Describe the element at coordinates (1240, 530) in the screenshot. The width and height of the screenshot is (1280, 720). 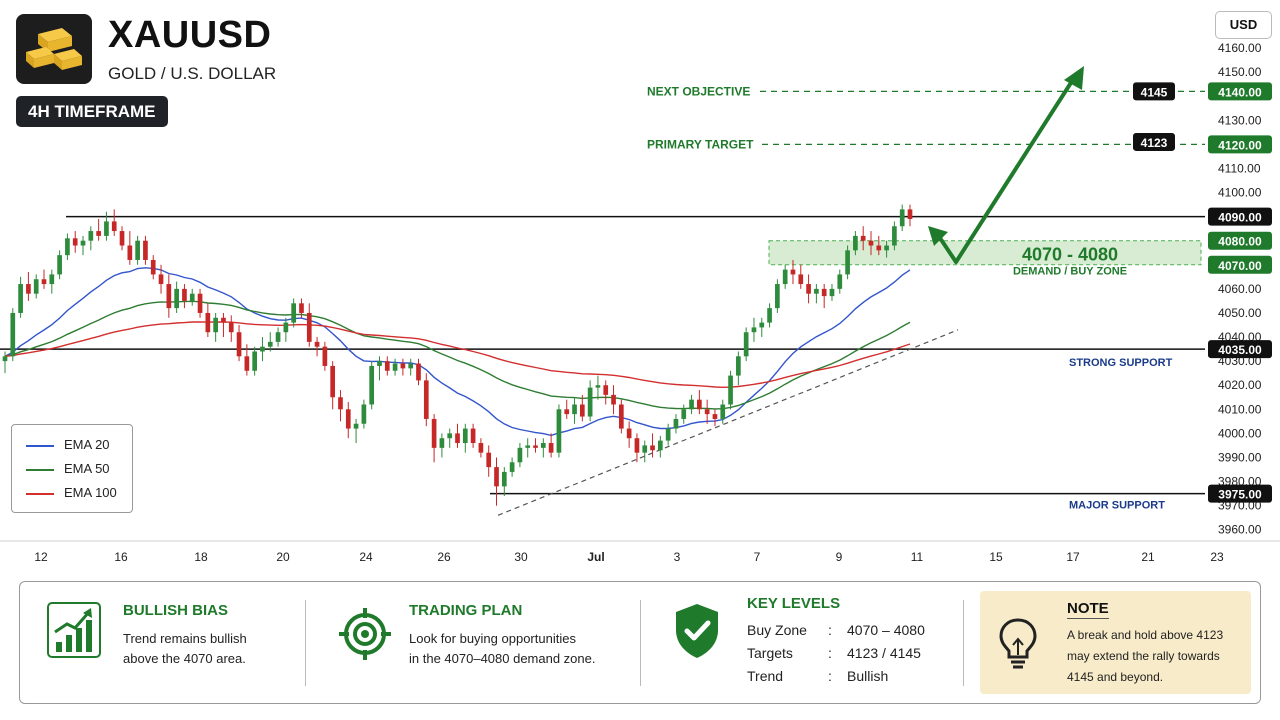
I see `price-tick-label: 3960.00` at that location.